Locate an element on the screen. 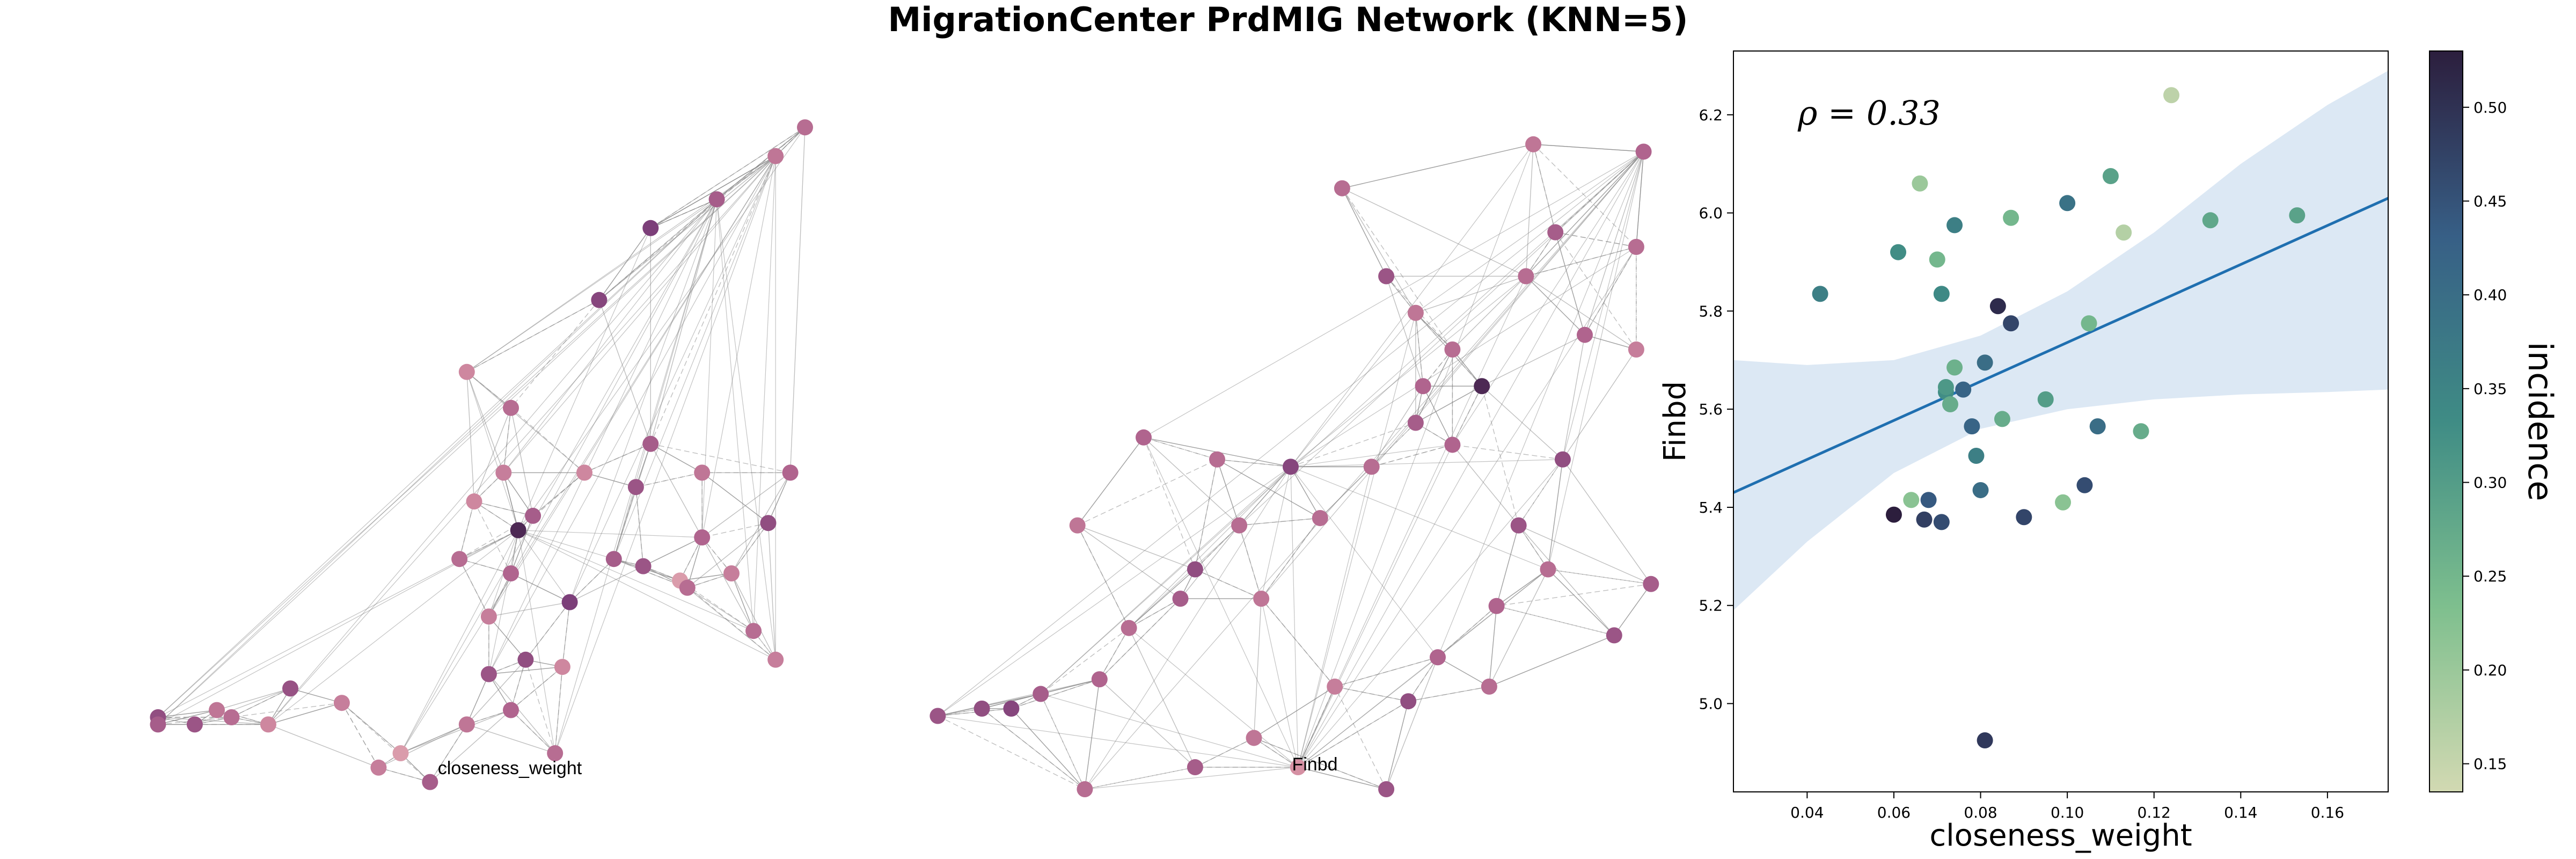 The width and height of the screenshot is (2576, 859). colorbar-ticks: 0.15 0.20 0.25 0.30 0.35 0.40 0.45 0.50 is located at coordinates (2485, 436).